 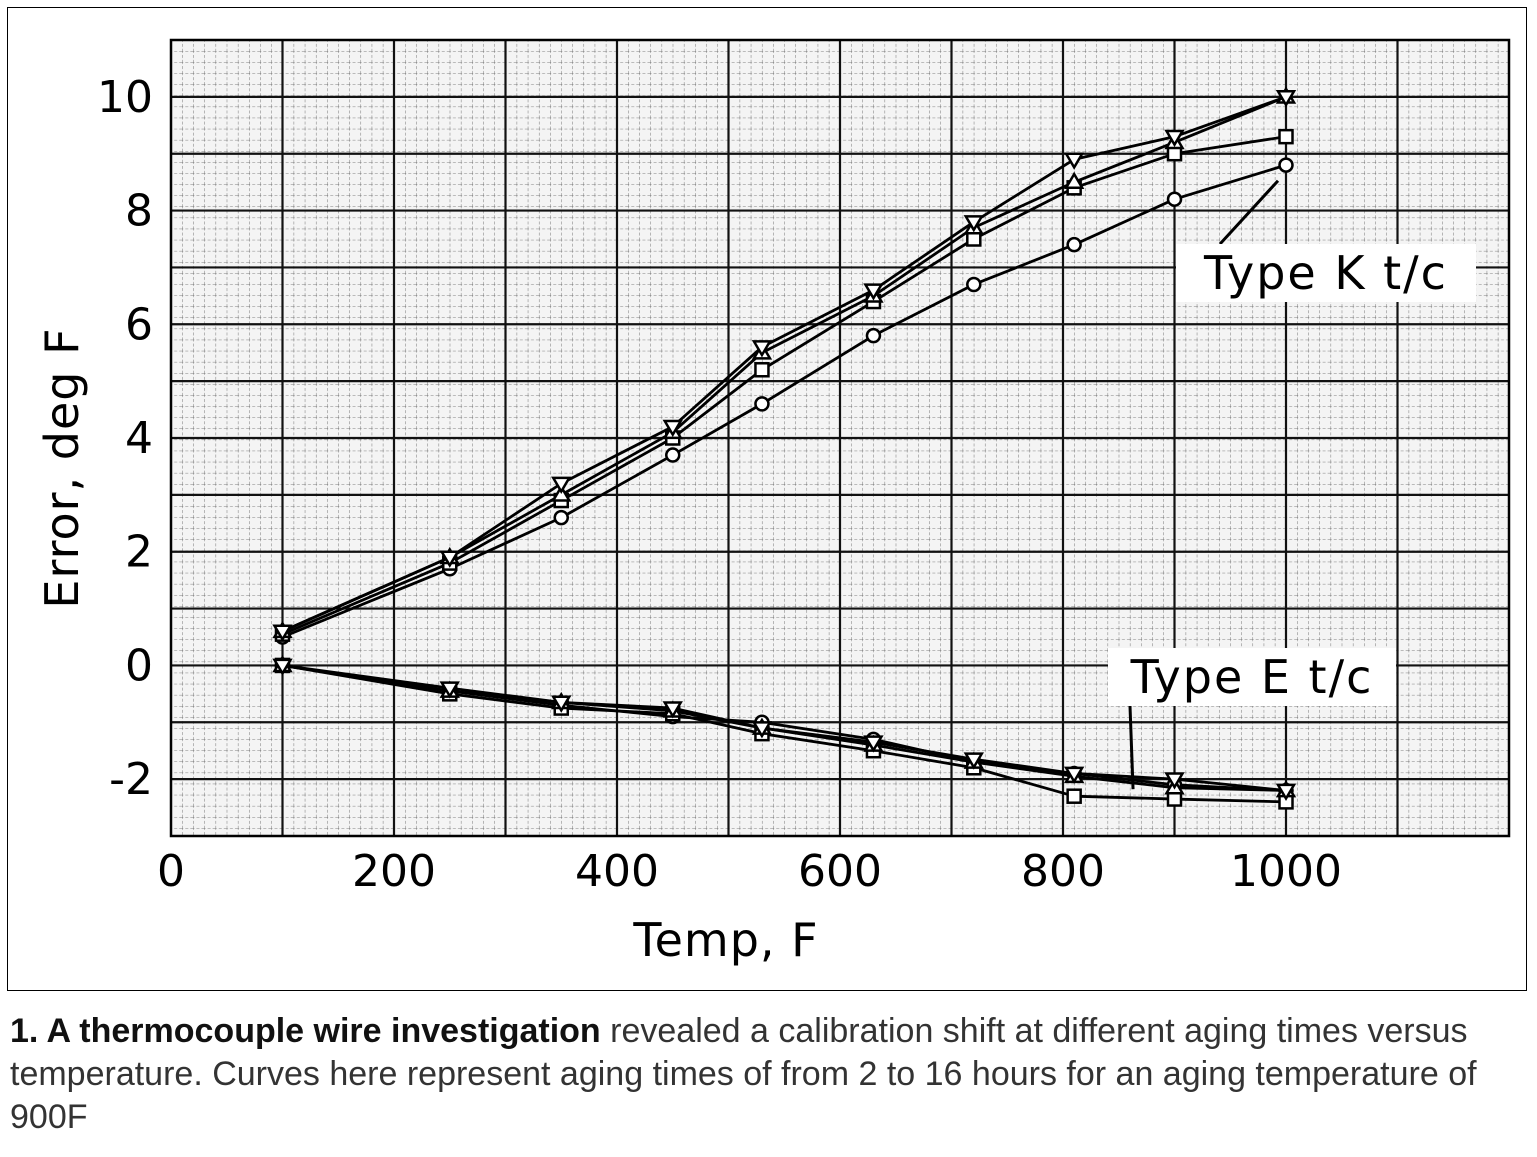 What do you see at coordinates (840, 871) in the screenshot?
I see `x-tick-label: 600` at bounding box center [840, 871].